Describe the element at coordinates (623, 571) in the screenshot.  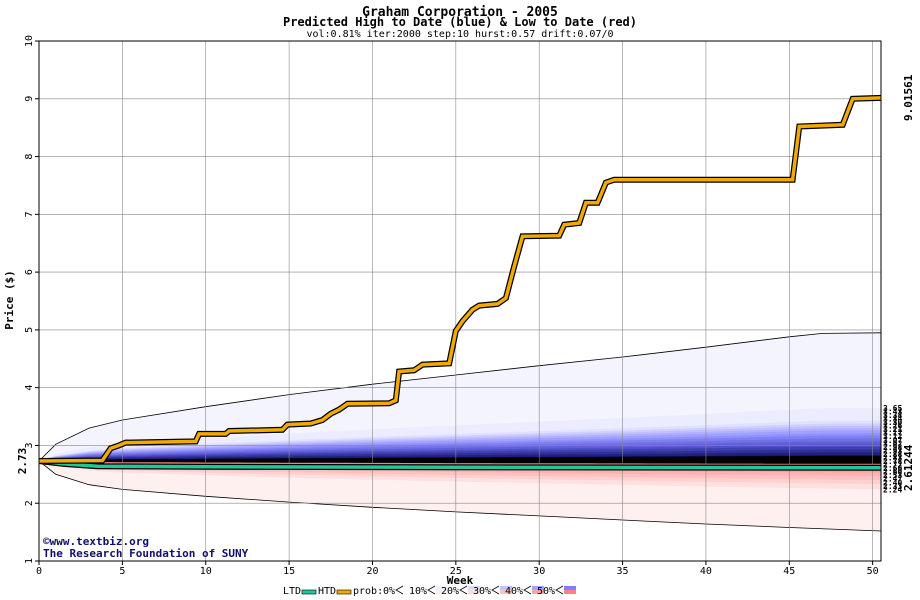
I see `x-tick-label-35: 35` at that location.